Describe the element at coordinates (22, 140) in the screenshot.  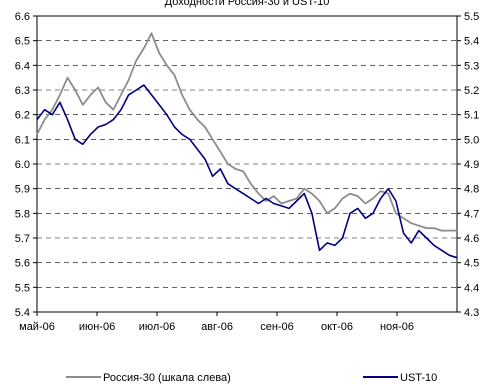
I see `left-tick-label: 6.1` at that location.